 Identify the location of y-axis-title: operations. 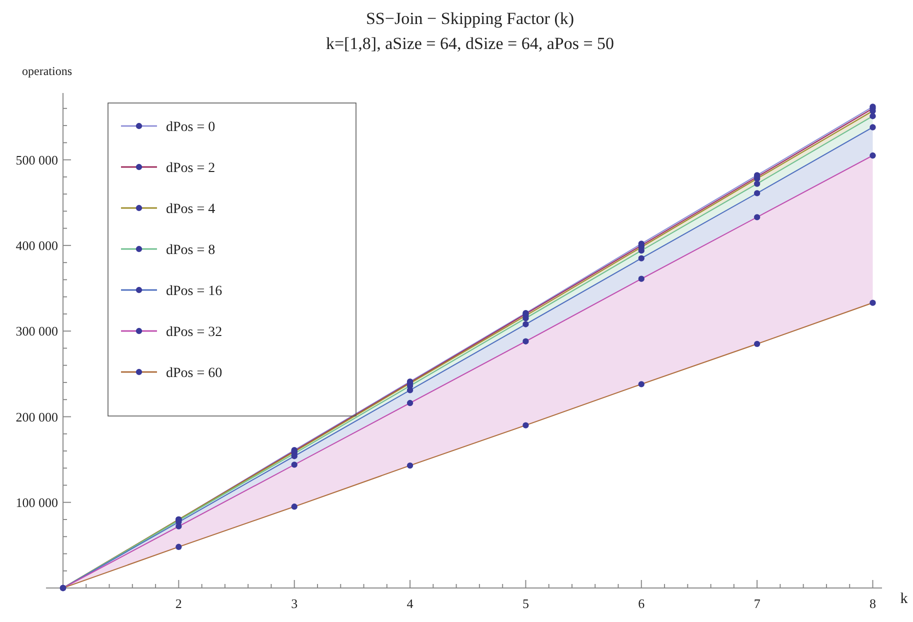
(47, 71).